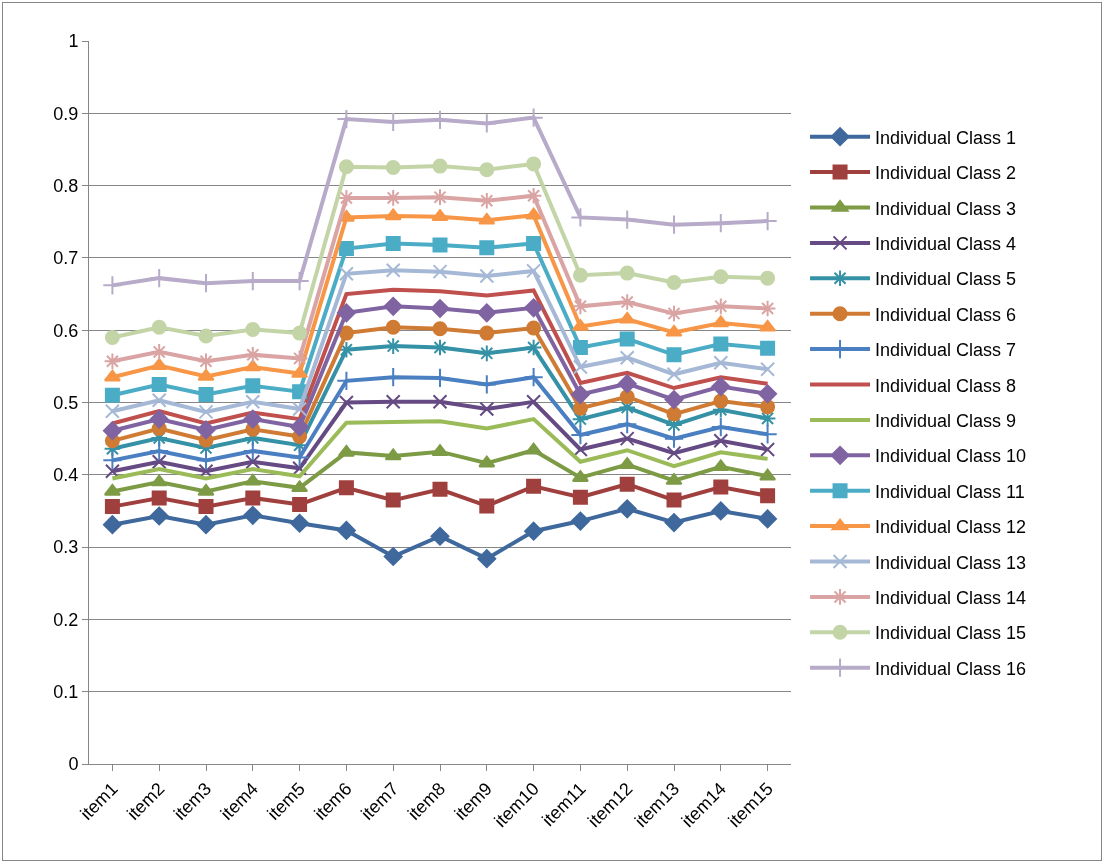 The image size is (1106, 865). What do you see at coordinates (951, 456) in the screenshot?
I see `legend-label: Individual Class 10` at bounding box center [951, 456].